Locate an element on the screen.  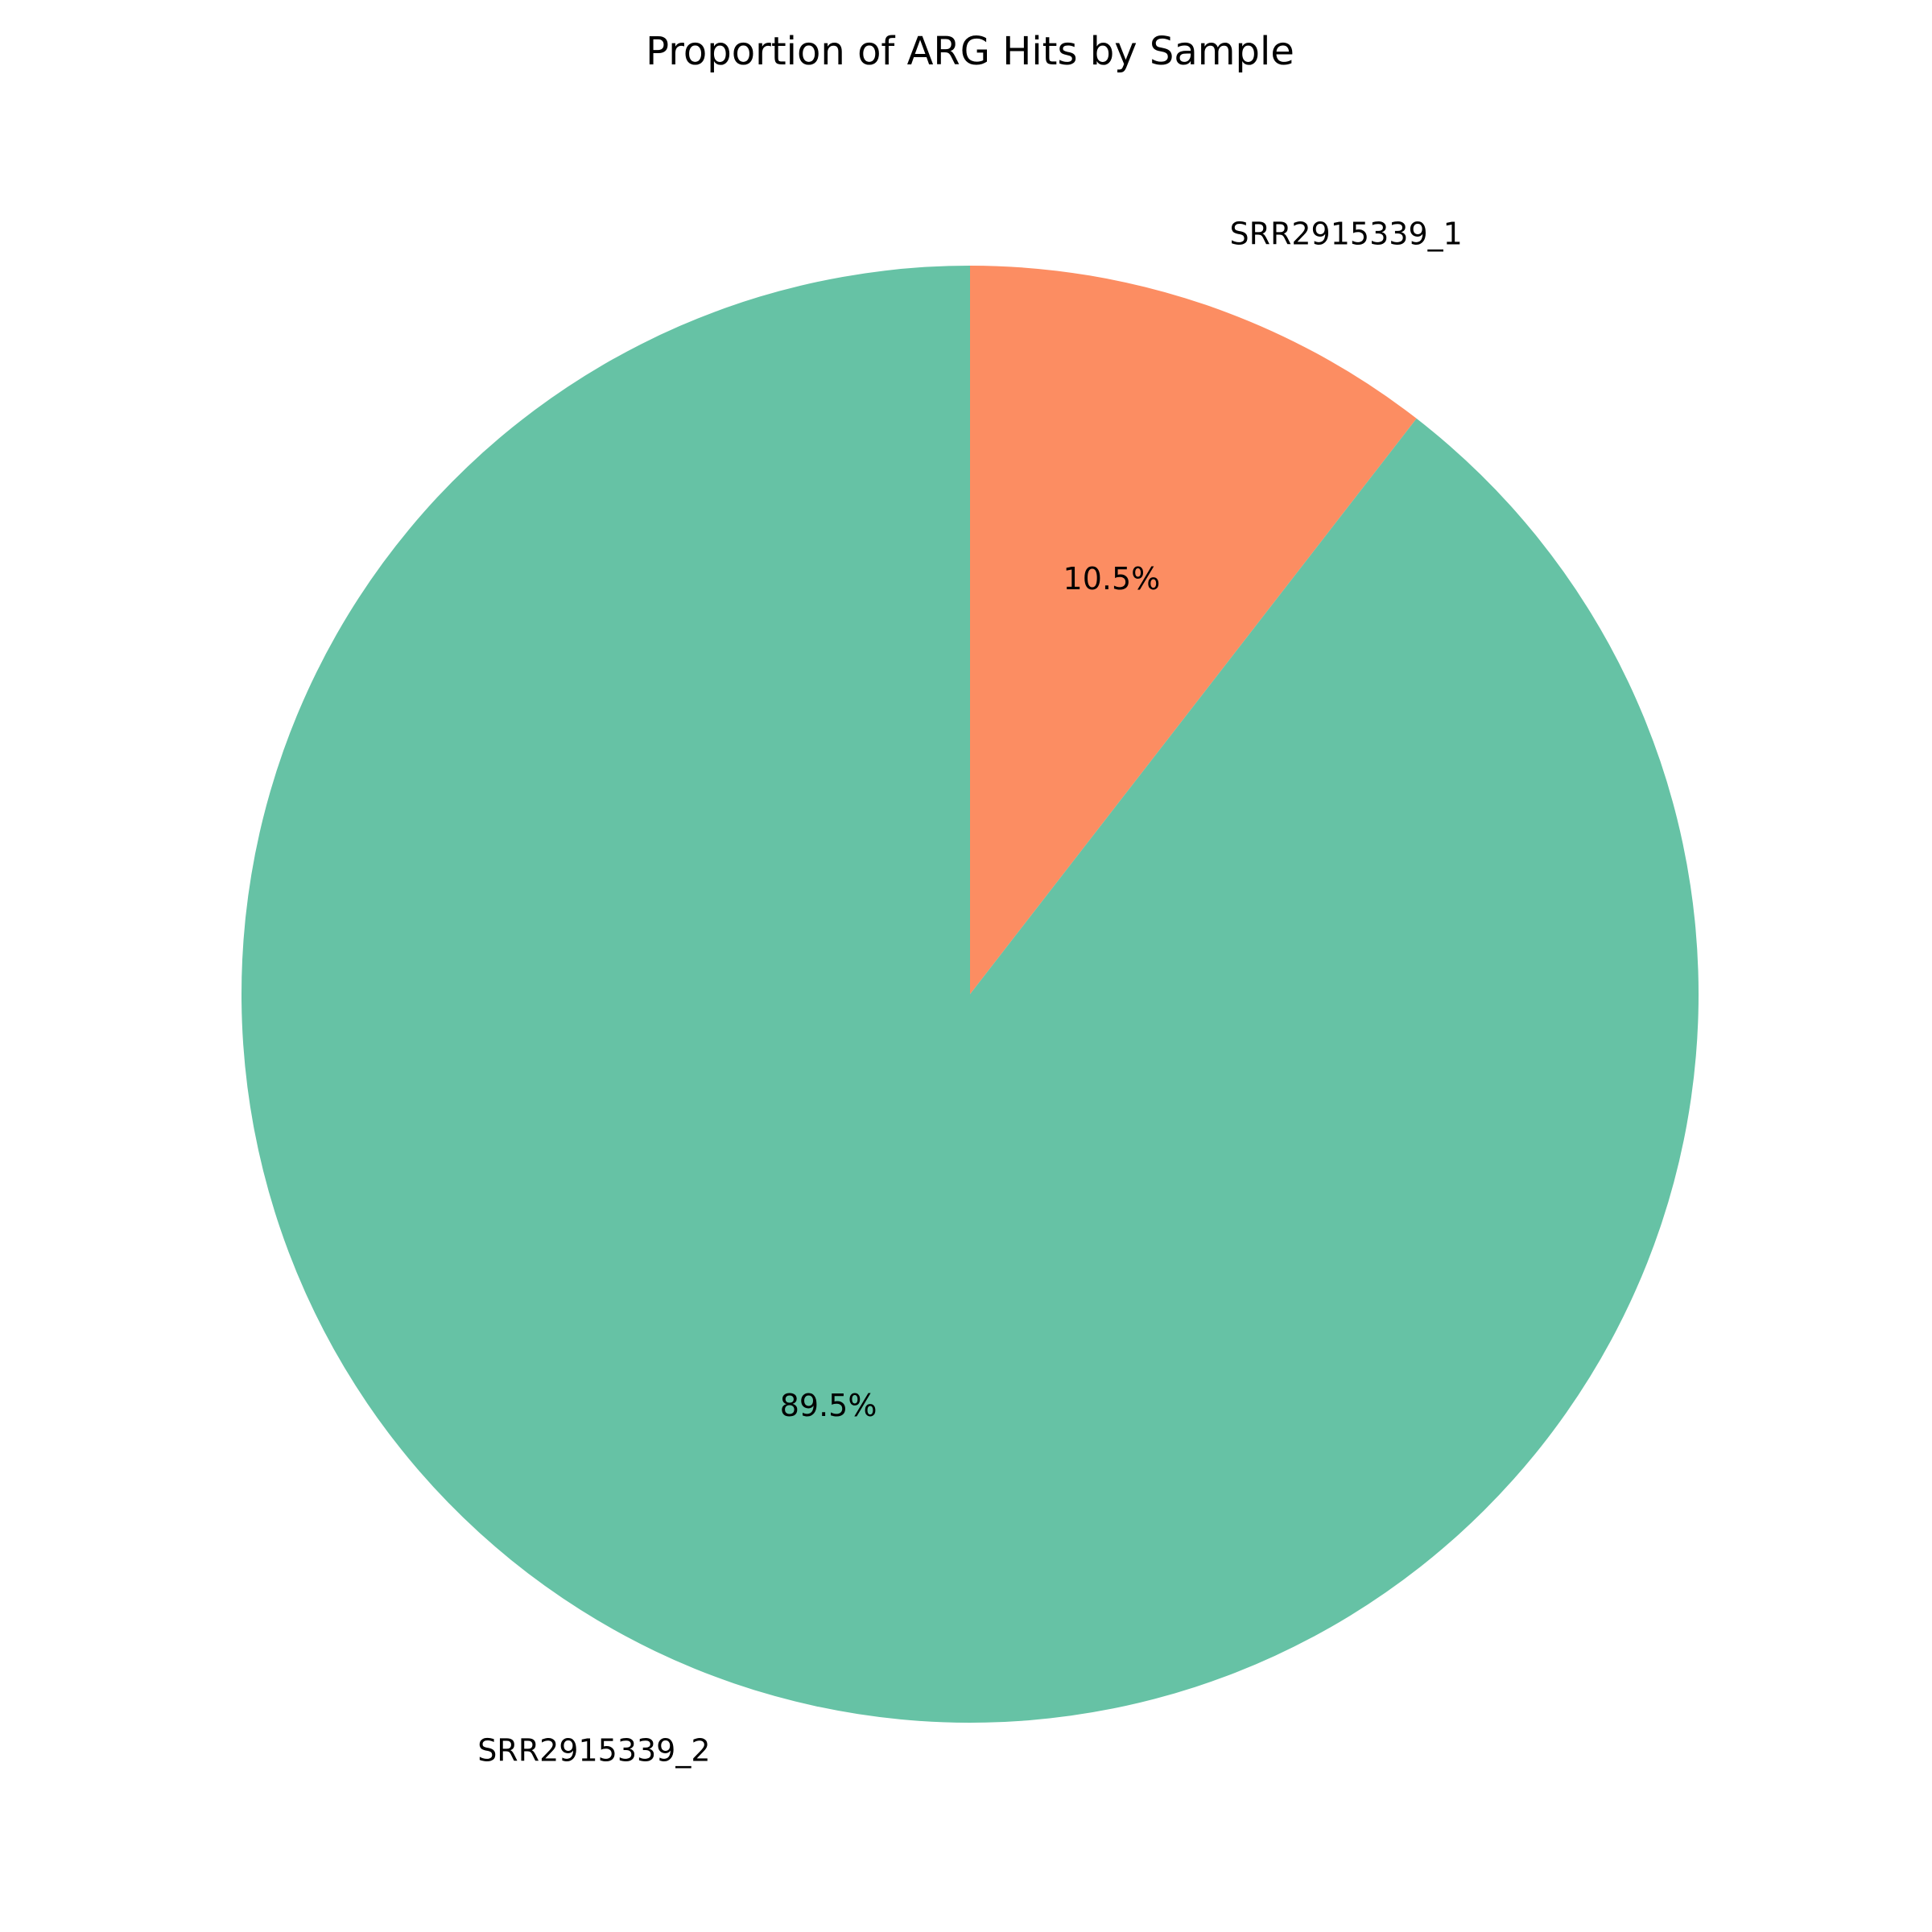
chart-title: Proportion of ARG Hits by Sample is located at coordinates (970, 51).